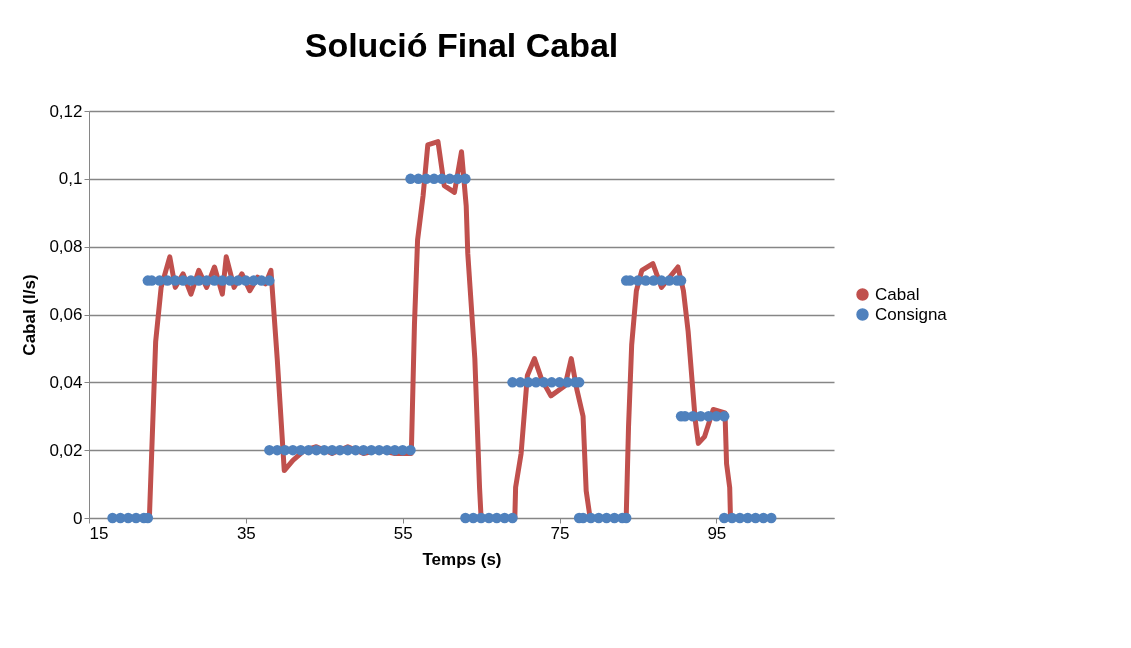  I want to click on x-tick-label: 55, so click(403, 533).